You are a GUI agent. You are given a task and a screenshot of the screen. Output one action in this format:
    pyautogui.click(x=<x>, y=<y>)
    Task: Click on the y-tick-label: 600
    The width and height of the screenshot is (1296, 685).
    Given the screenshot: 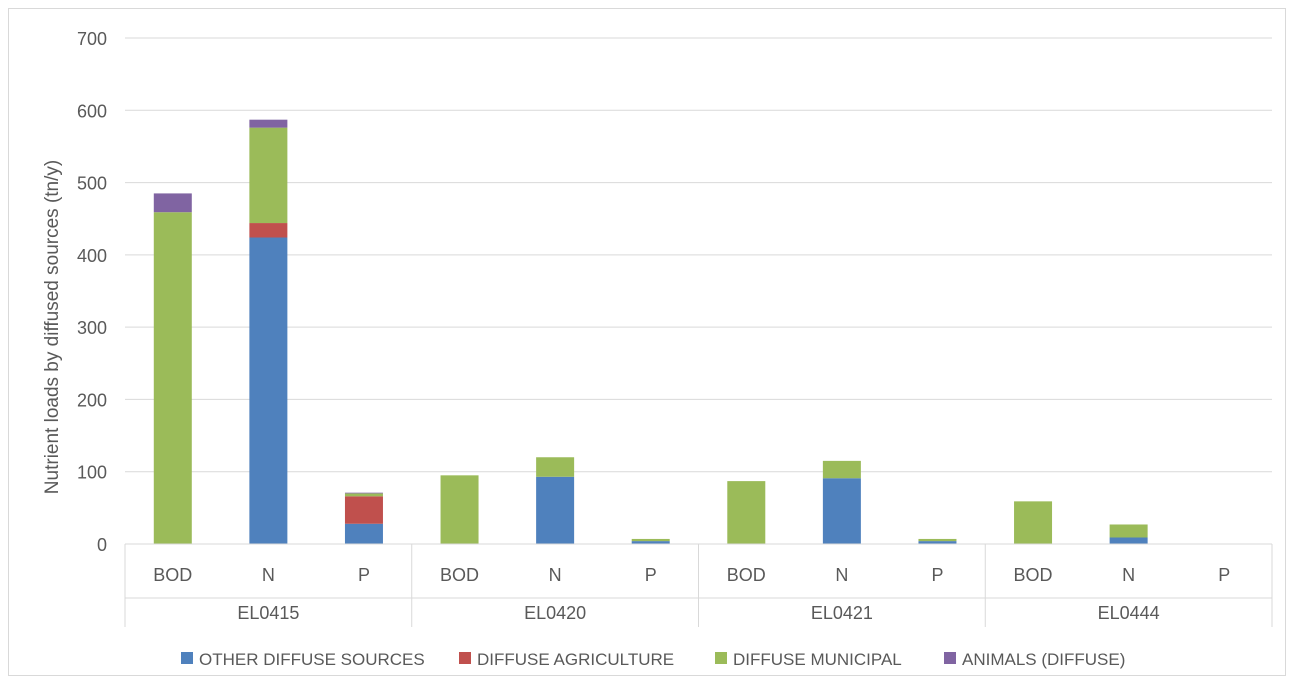 What is the action you would take?
    pyautogui.click(x=92, y=111)
    